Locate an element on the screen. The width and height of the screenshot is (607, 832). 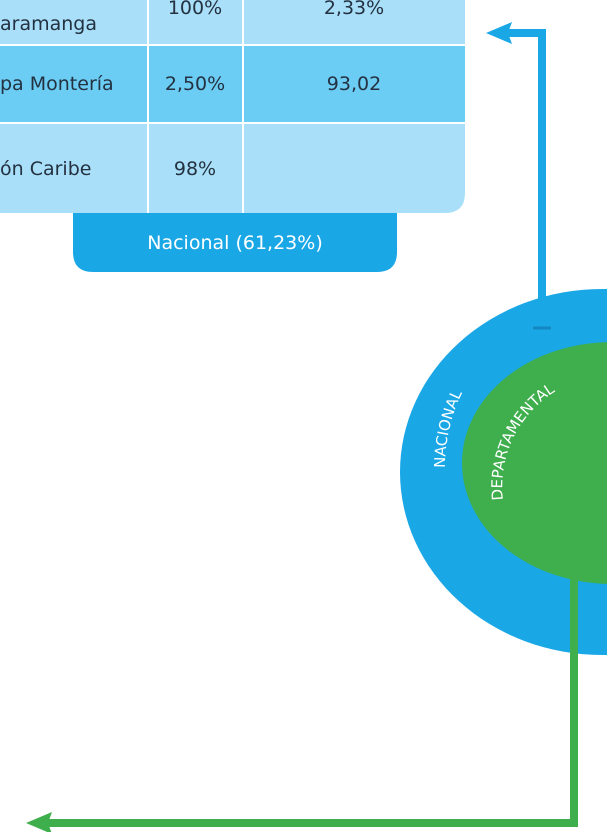
footer-tab is located at coordinates (235, 236).